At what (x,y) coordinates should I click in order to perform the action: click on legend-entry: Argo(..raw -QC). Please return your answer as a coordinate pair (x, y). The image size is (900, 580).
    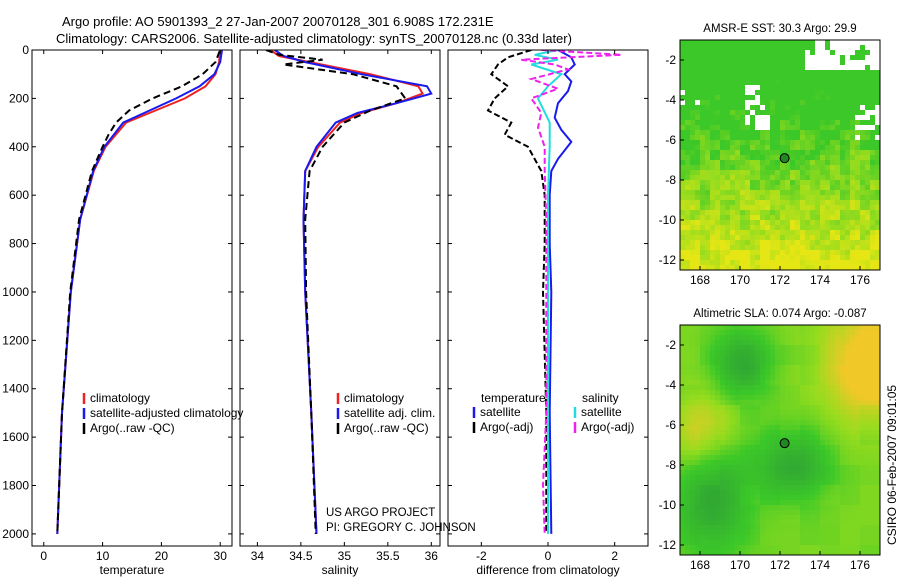
    Looking at the image, I should click on (132, 428).